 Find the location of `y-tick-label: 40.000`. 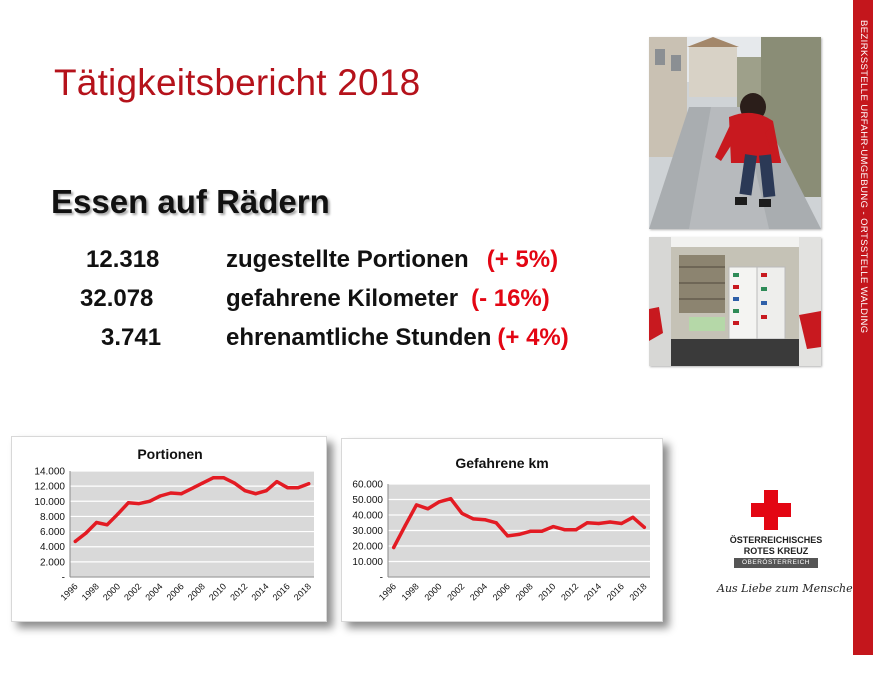

y-tick-label: 40.000 is located at coordinates (367, 516).